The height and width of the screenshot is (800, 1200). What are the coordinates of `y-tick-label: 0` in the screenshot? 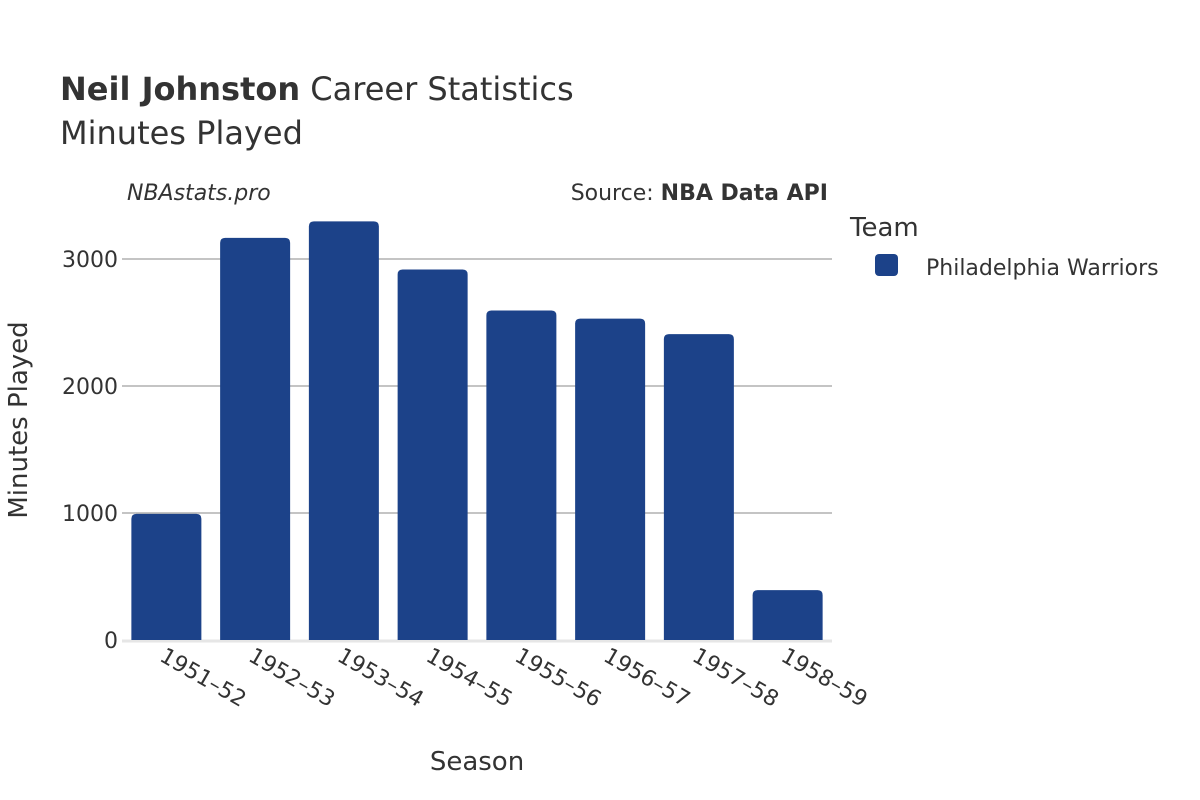 It's located at (111, 641).